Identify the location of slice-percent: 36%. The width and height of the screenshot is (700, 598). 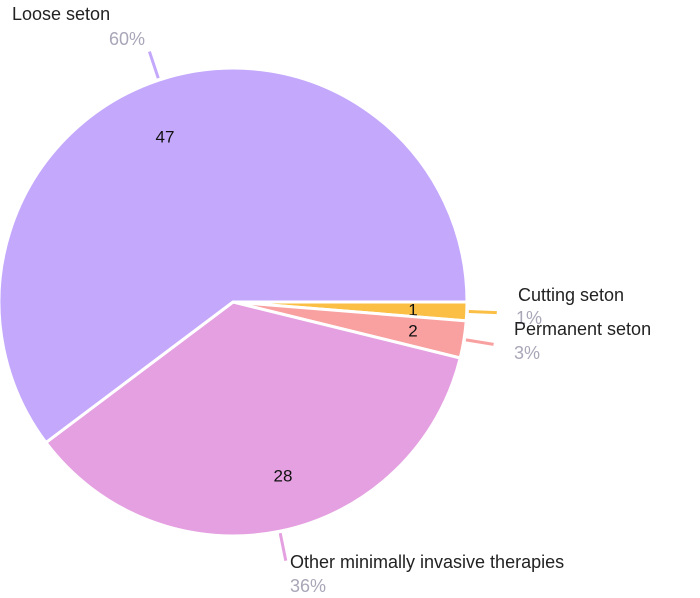
(308, 586).